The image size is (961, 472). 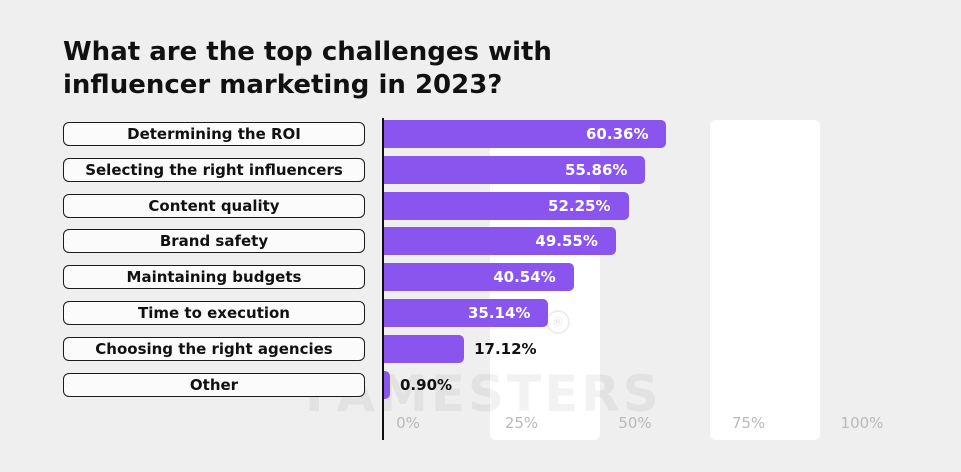 What do you see at coordinates (635, 423) in the screenshot?
I see `x-tick-label: 50%` at bounding box center [635, 423].